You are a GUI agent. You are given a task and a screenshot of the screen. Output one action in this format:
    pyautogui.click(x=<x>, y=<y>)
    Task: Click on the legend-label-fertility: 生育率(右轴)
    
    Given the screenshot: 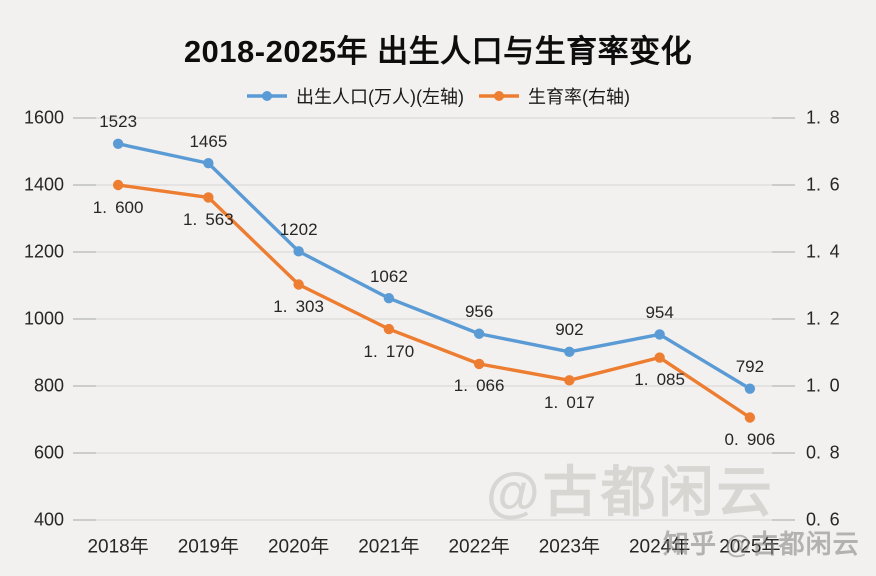 What is the action you would take?
    pyautogui.click(x=578, y=97)
    